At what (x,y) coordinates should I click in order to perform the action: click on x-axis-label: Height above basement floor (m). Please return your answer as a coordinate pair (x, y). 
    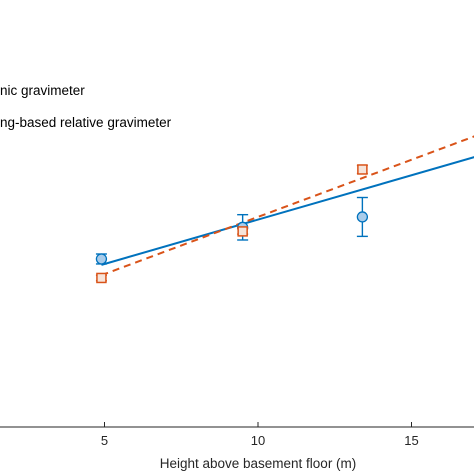
    Looking at the image, I should click on (258, 463).